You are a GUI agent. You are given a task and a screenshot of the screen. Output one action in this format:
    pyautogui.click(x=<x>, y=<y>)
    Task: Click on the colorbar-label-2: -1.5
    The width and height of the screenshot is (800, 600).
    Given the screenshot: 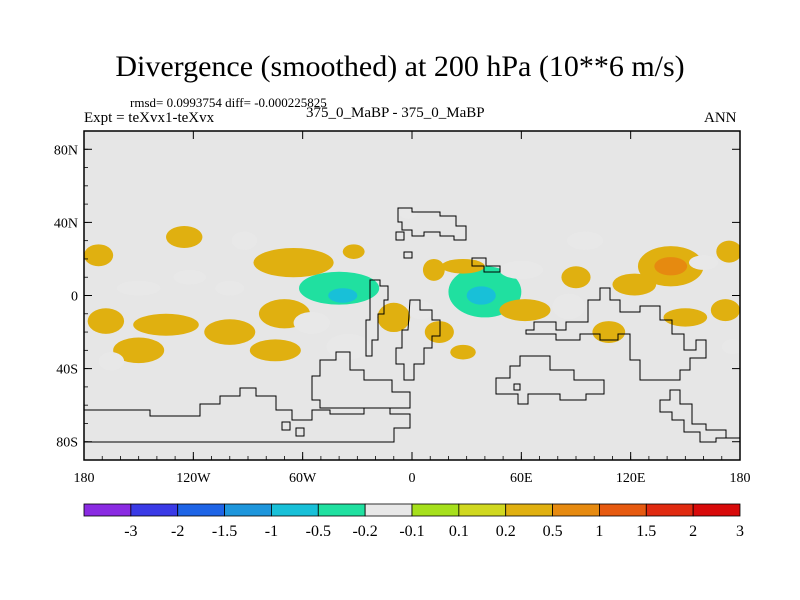 What is the action you would take?
    pyautogui.click(x=224, y=531)
    